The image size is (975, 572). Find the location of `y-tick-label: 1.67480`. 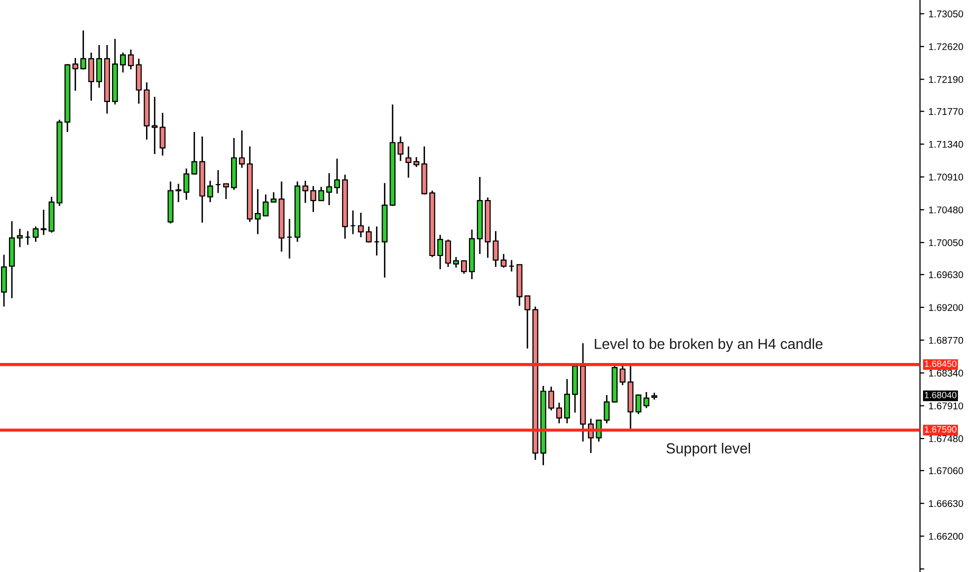

y-tick-label: 1.67480 is located at coordinates (946, 438).